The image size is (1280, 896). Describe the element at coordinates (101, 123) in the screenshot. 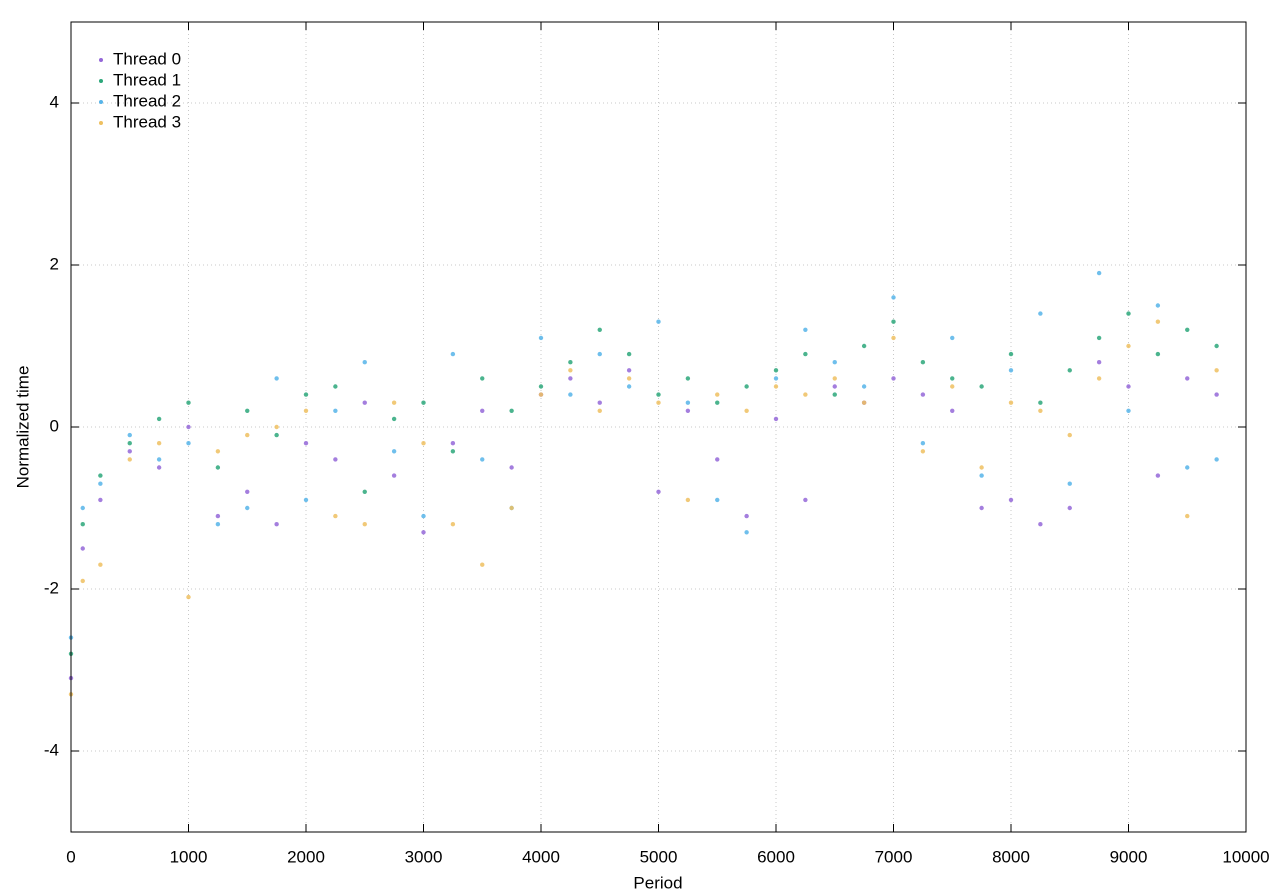

I see `legend-marker` at that location.